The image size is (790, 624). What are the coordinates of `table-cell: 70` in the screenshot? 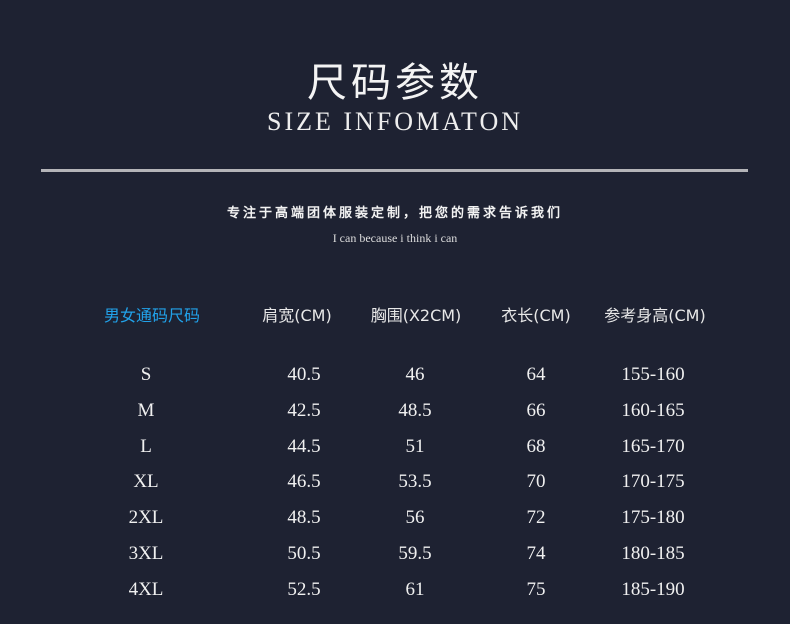 It's located at (536, 482).